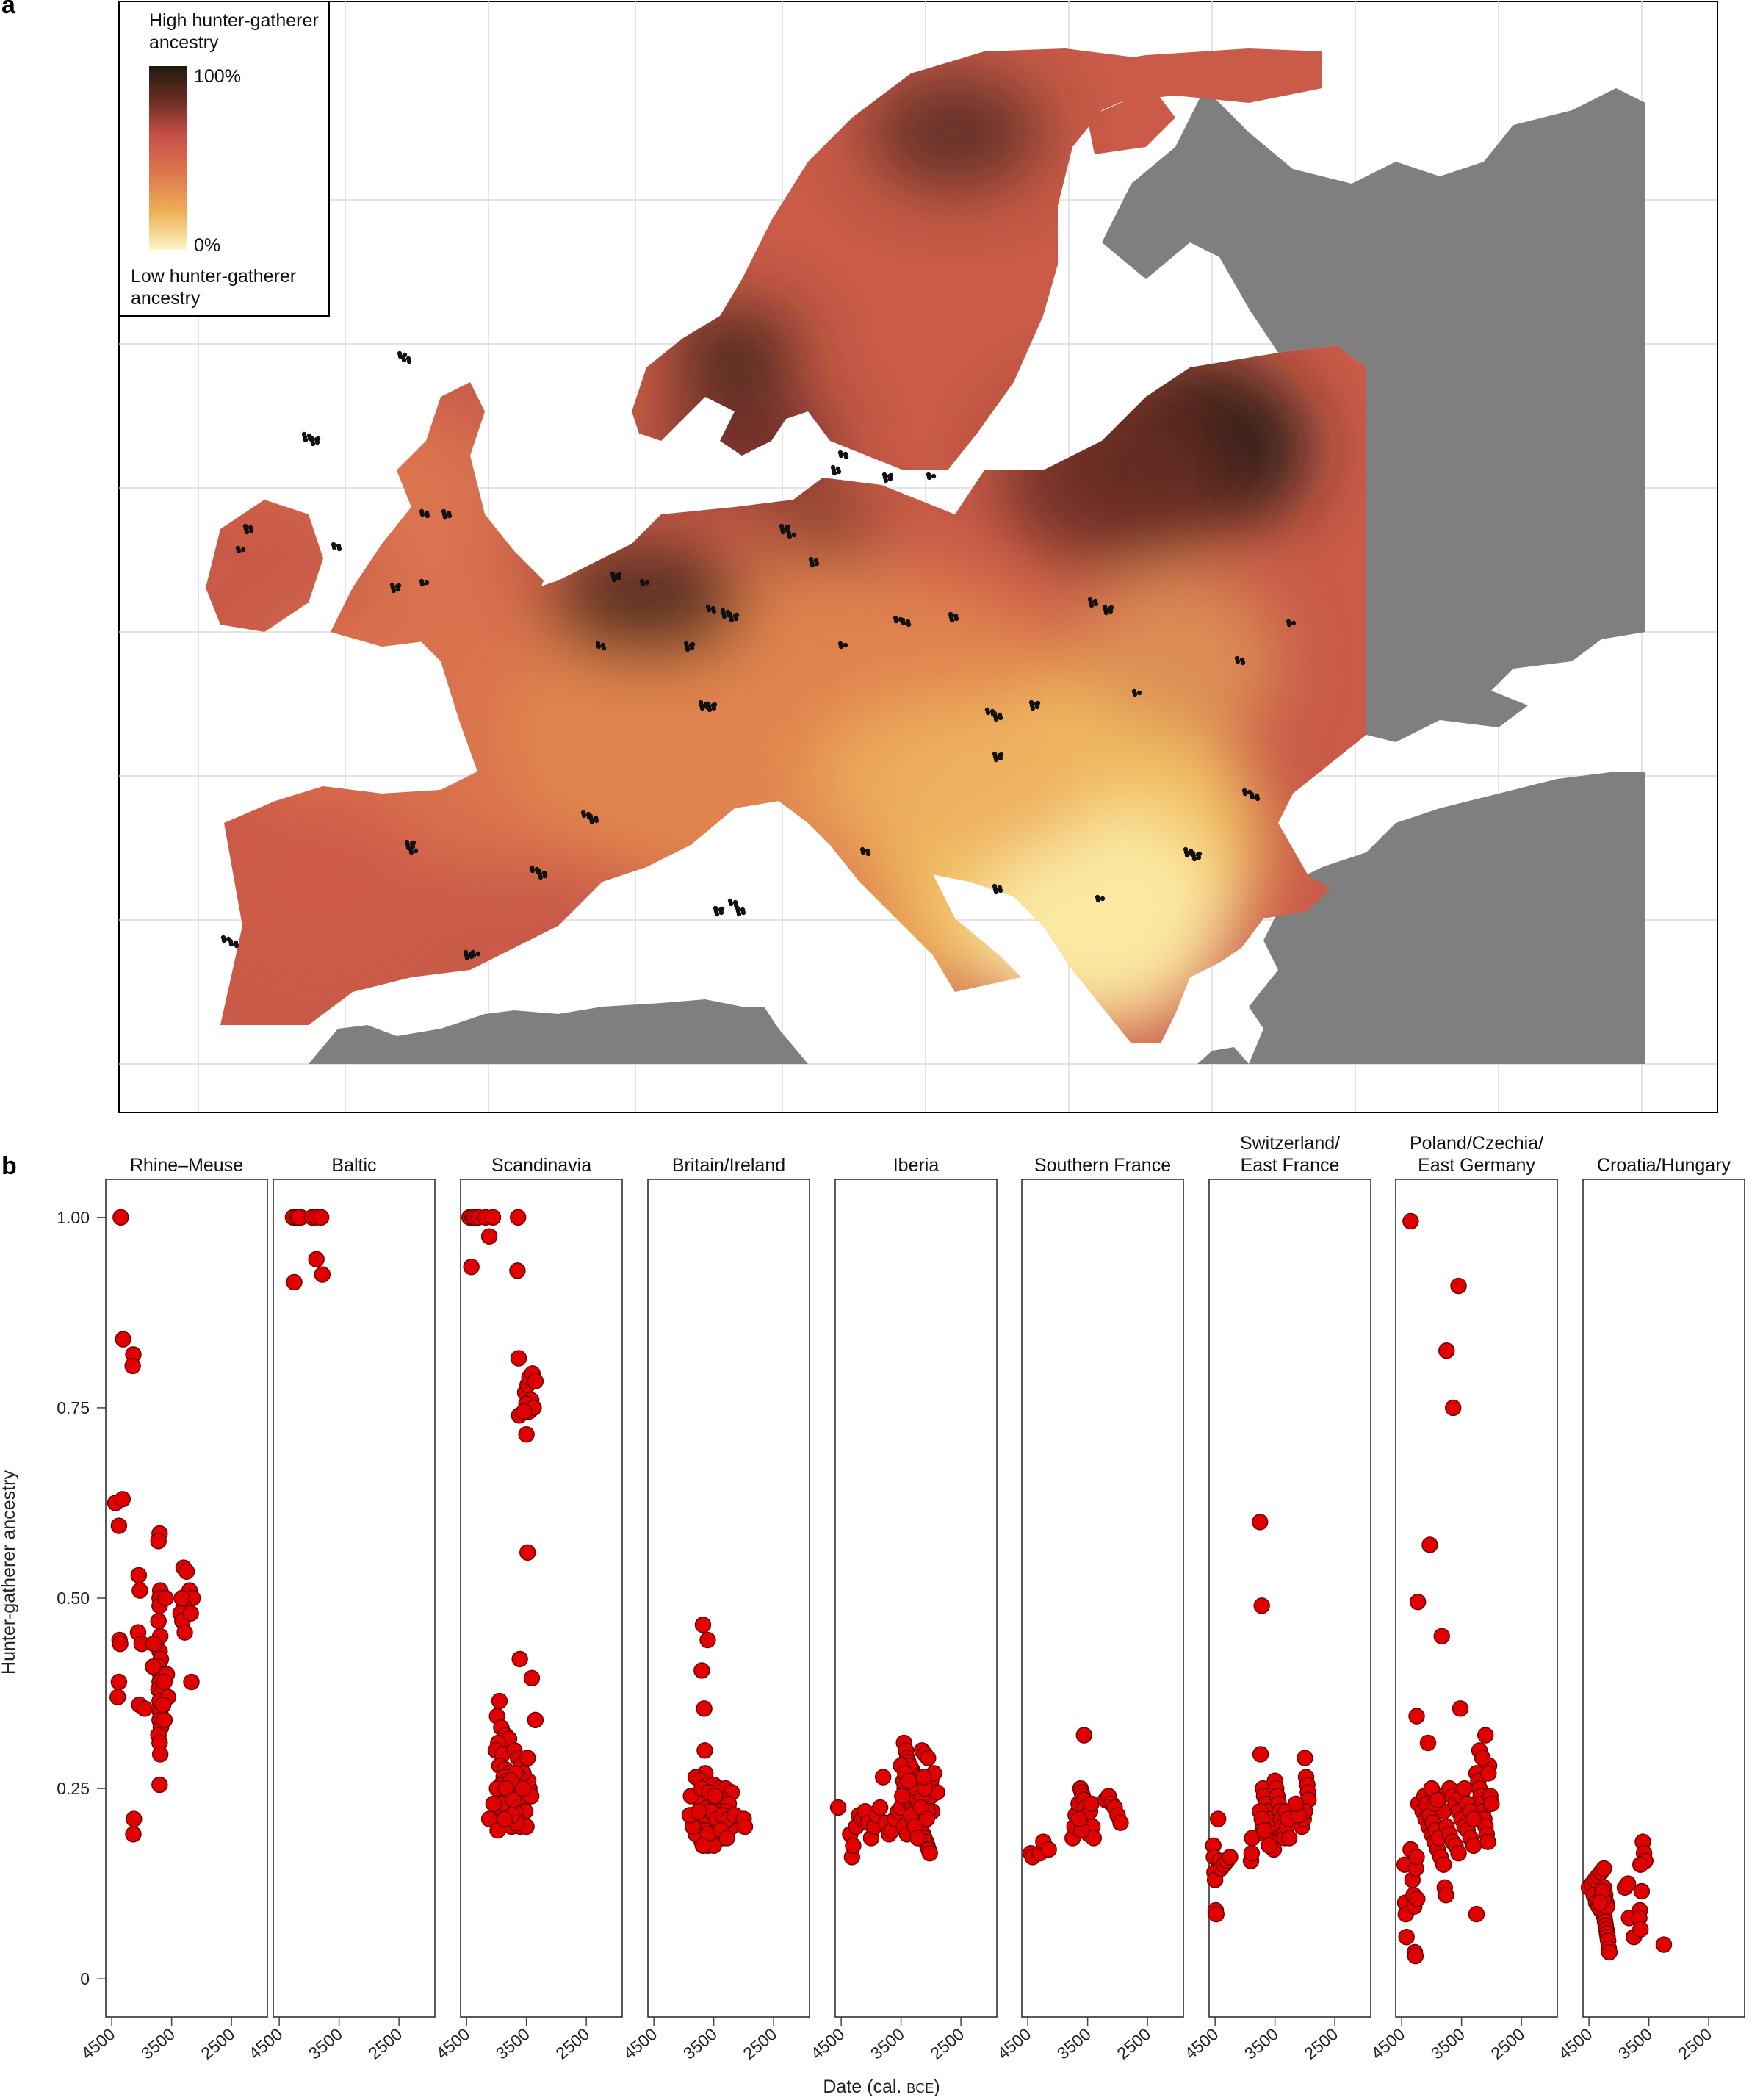 Image resolution: width=1763 pixels, height=2100 pixels. I want to click on y-axis-label: Hunter-gatherer ancestry, so click(9, 1572).